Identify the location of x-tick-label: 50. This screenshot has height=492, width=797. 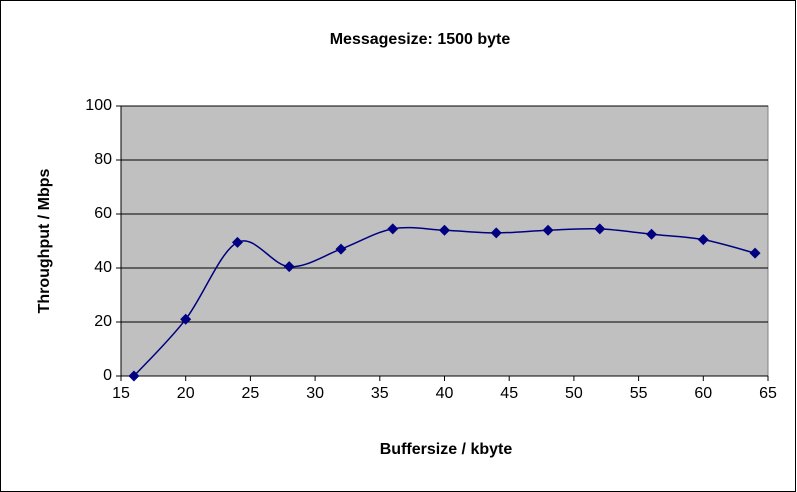
(574, 393).